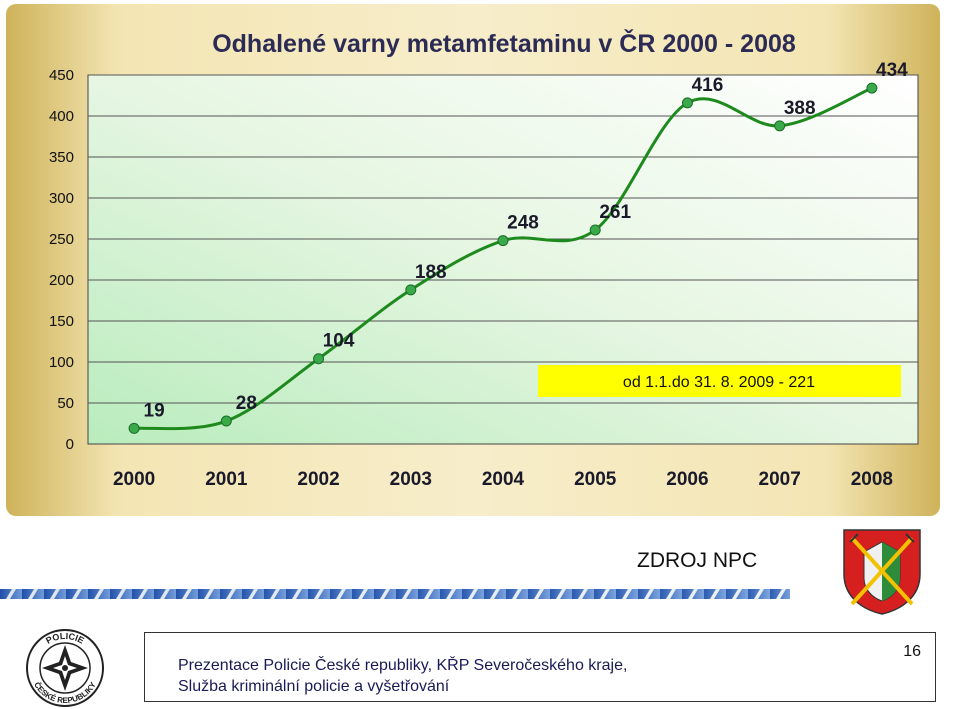 Image resolution: width=960 pixels, height=709 pixels. What do you see at coordinates (246, 403) in the screenshot?
I see `data-label: 28` at bounding box center [246, 403].